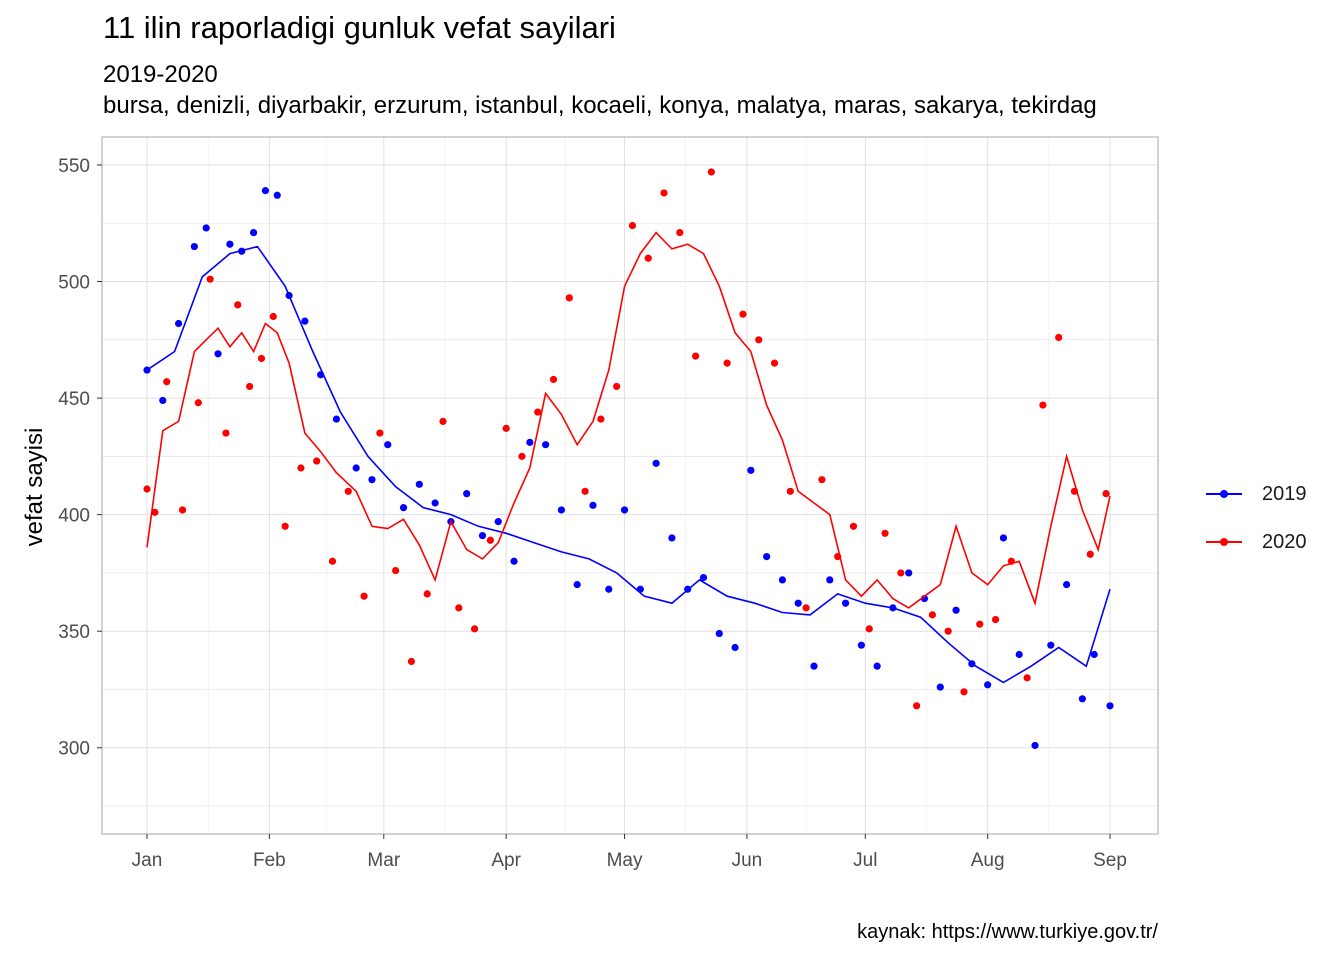 This screenshot has width=1344, height=960. Describe the element at coordinates (80, 458) in the screenshot. I see `y-axis: 300 350 400 450 500 550` at that location.